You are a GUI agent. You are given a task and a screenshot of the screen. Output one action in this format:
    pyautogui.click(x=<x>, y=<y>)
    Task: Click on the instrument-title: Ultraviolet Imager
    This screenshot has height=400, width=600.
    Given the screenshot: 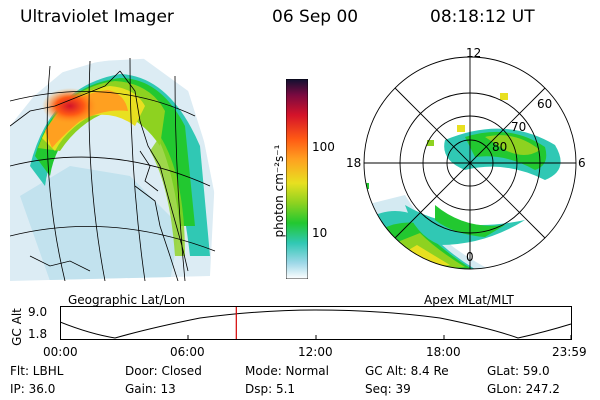 What is the action you would take?
    pyautogui.click(x=97, y=17)
    